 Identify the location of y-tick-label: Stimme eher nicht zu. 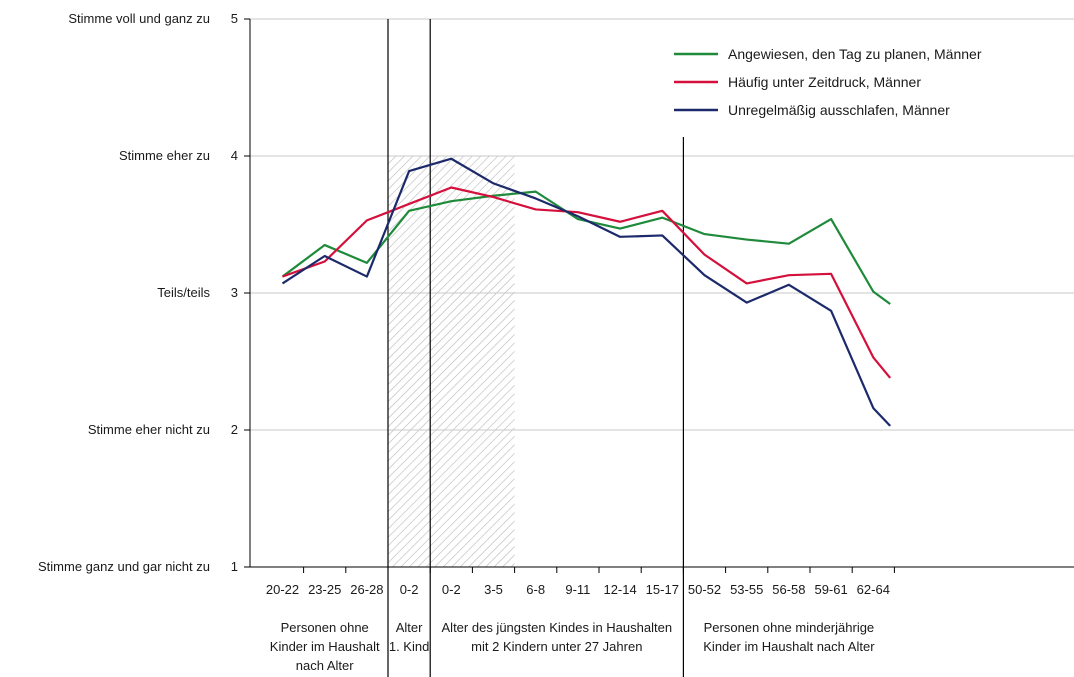
(149, 429).